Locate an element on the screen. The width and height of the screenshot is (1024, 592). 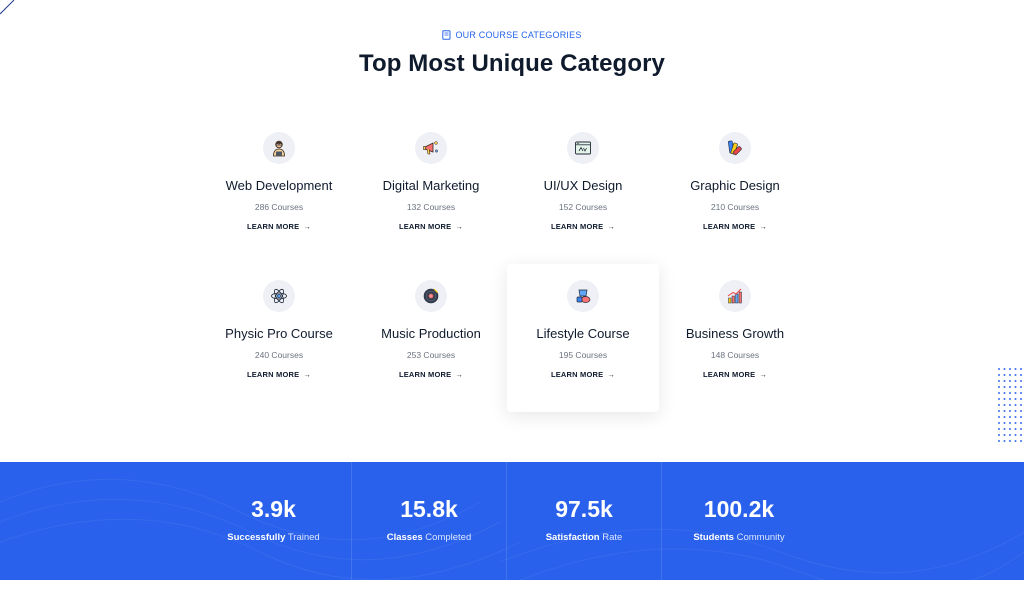
stat-value: 97.5k is located at coordinates (584, 509).